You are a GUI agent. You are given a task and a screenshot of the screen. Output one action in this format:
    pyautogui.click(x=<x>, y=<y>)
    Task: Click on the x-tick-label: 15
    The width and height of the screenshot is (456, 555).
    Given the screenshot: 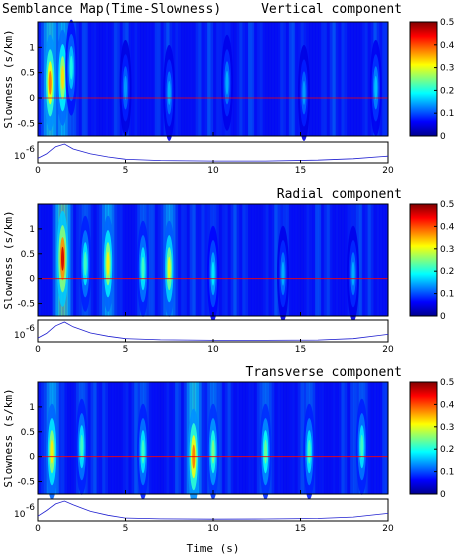 What is the action you would take?
    pyautogui.click(x=300, y=529)
    